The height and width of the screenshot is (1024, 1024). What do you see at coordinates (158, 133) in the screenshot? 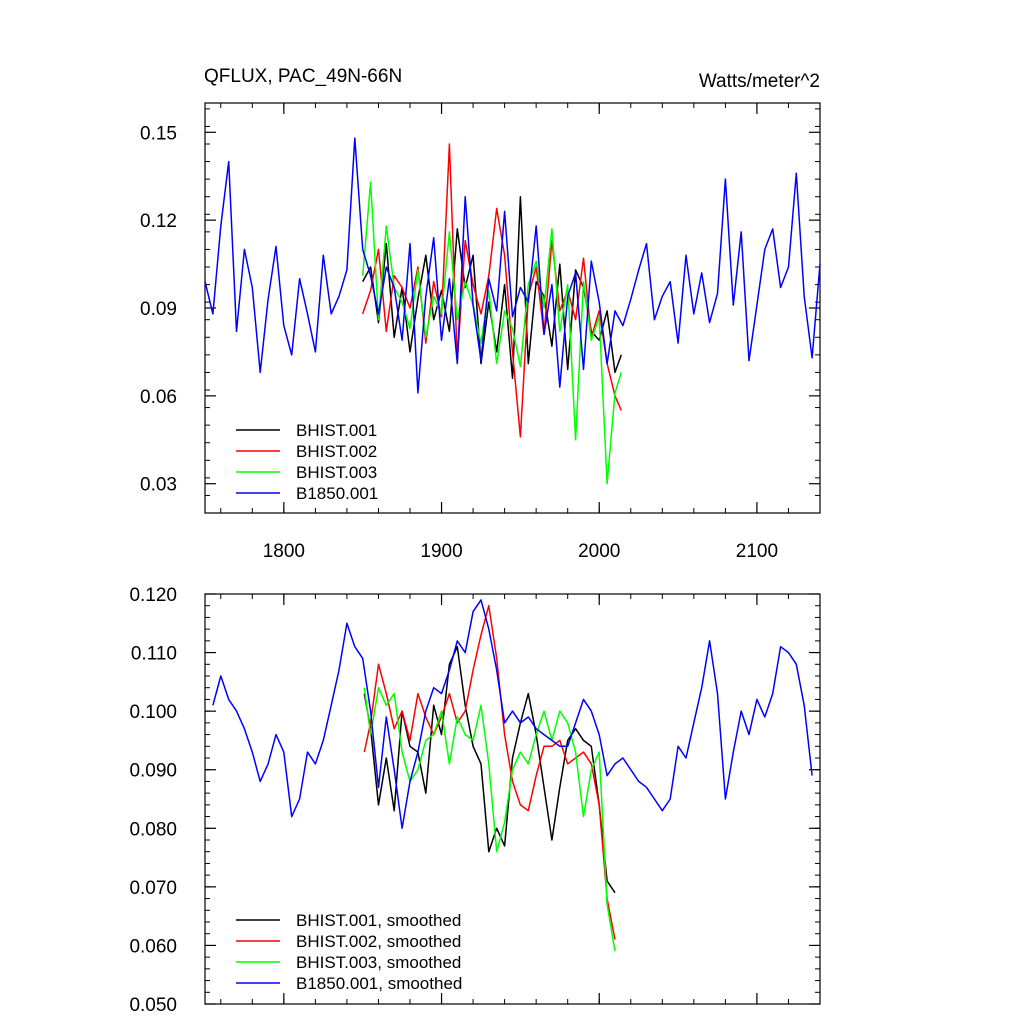
I see `y-tick-label: 0.15` at bounding box center [158, 133].